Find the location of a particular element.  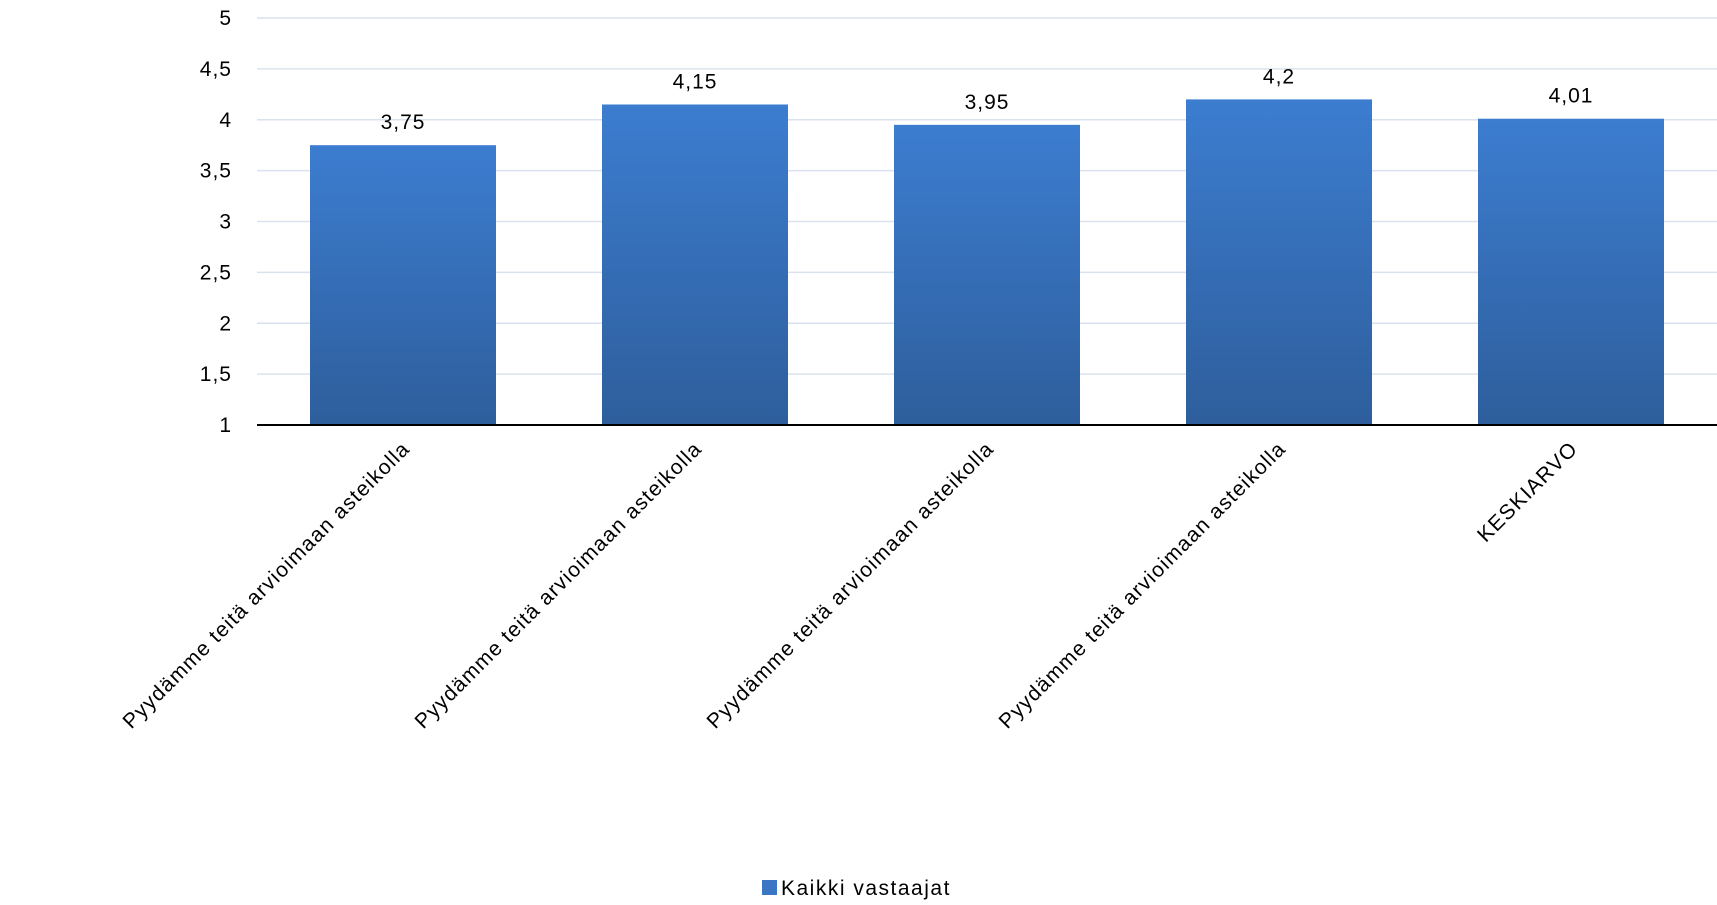

legend-swatch is located at coordinates (769, 887).